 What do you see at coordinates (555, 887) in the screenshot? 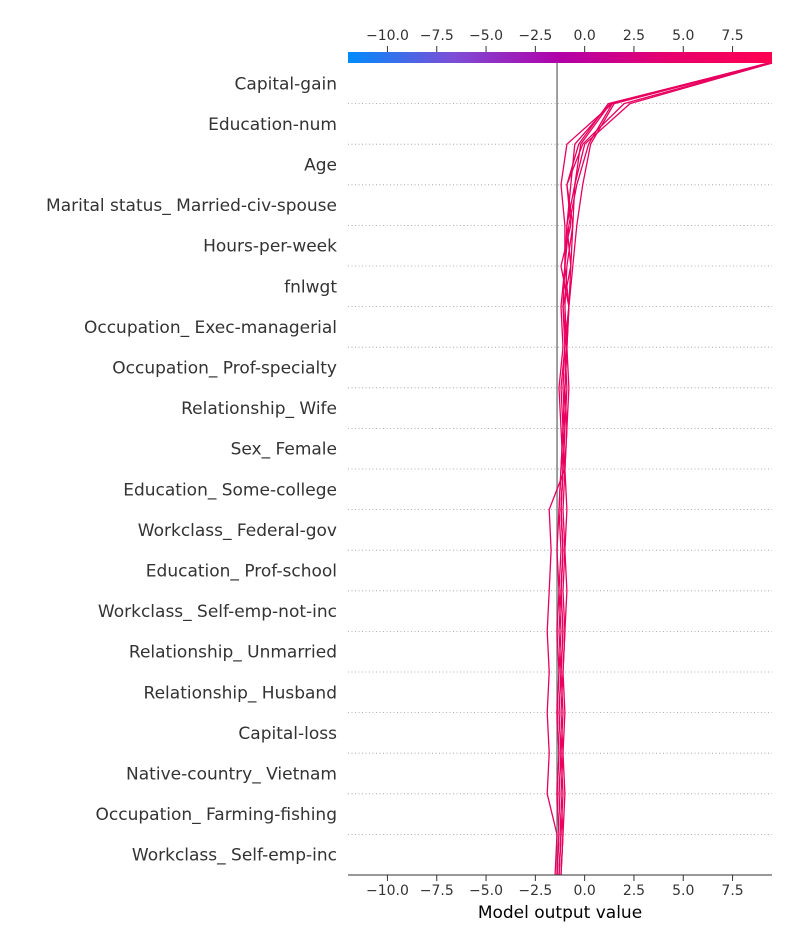
I see `bottom-axis-ticks: −10.0 −7.5 −5.0 −2.5 0.0 2.5 5.0 7.5` at bounding box center [555, 887].